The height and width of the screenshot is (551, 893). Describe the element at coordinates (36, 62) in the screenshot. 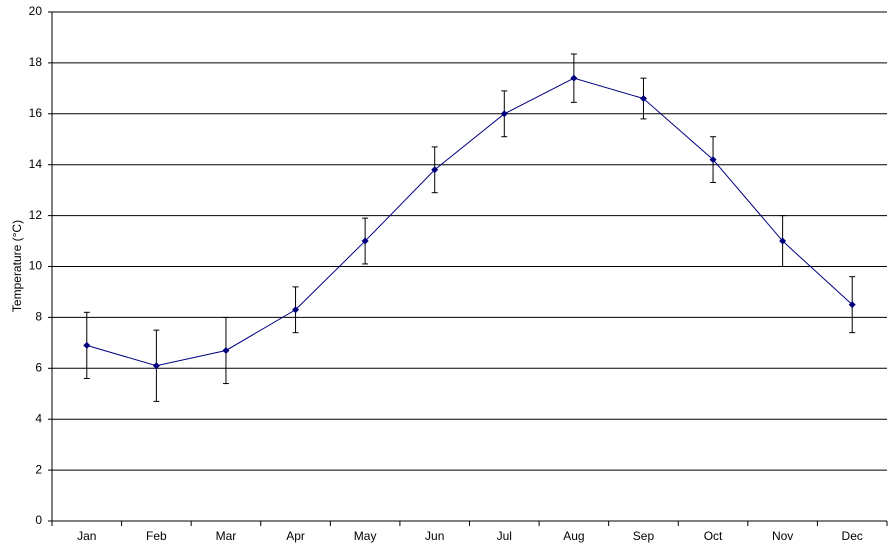

I see `y-tick-label: 18` at that location.